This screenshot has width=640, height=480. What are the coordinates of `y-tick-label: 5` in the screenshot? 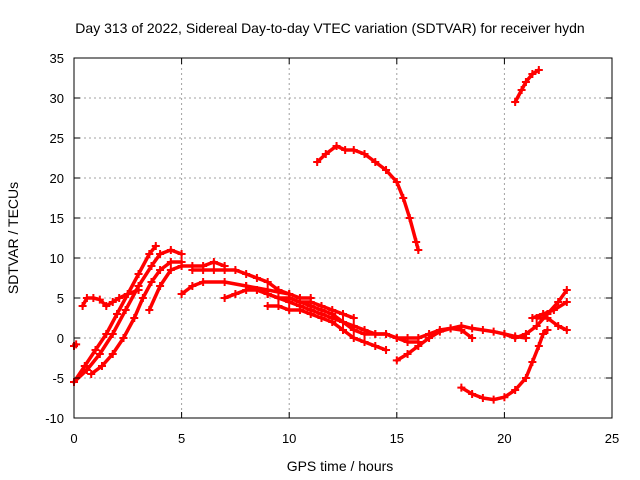 It's located at (60, 298).